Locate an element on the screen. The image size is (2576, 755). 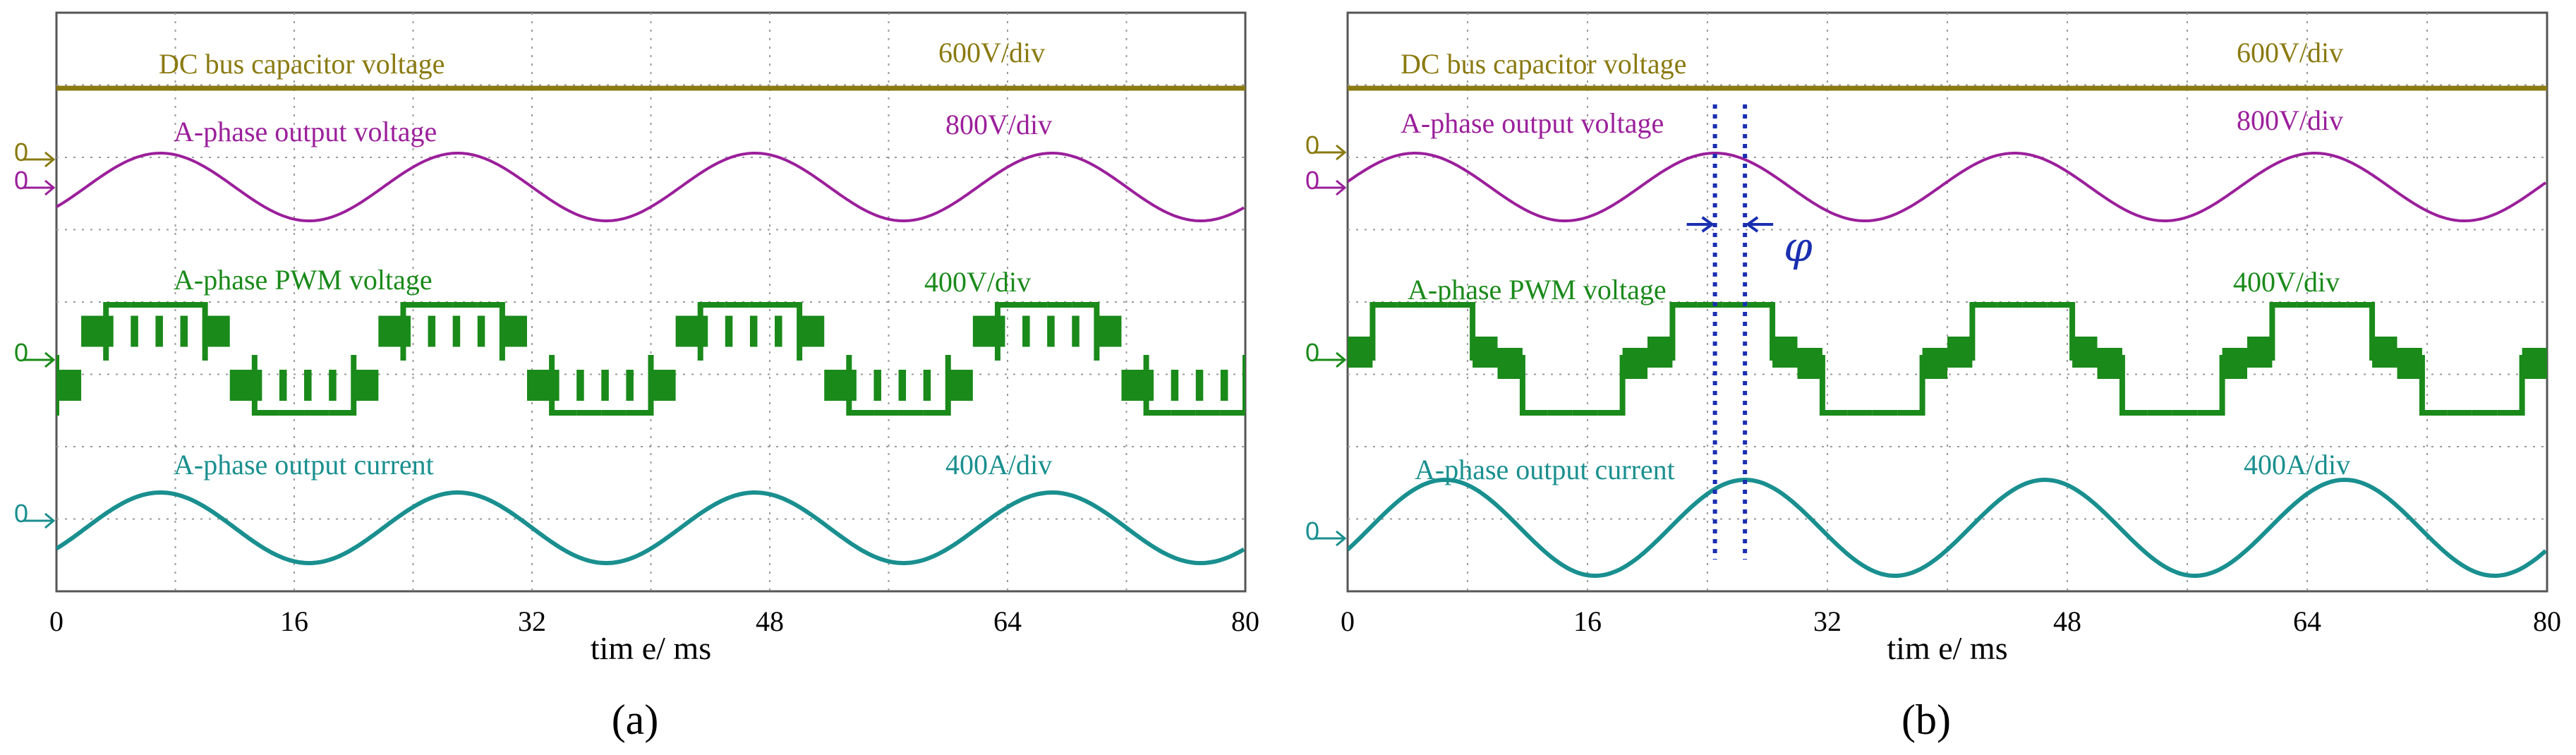
dc-scale-label: 600V/div is located at coordinates (2290, 52).